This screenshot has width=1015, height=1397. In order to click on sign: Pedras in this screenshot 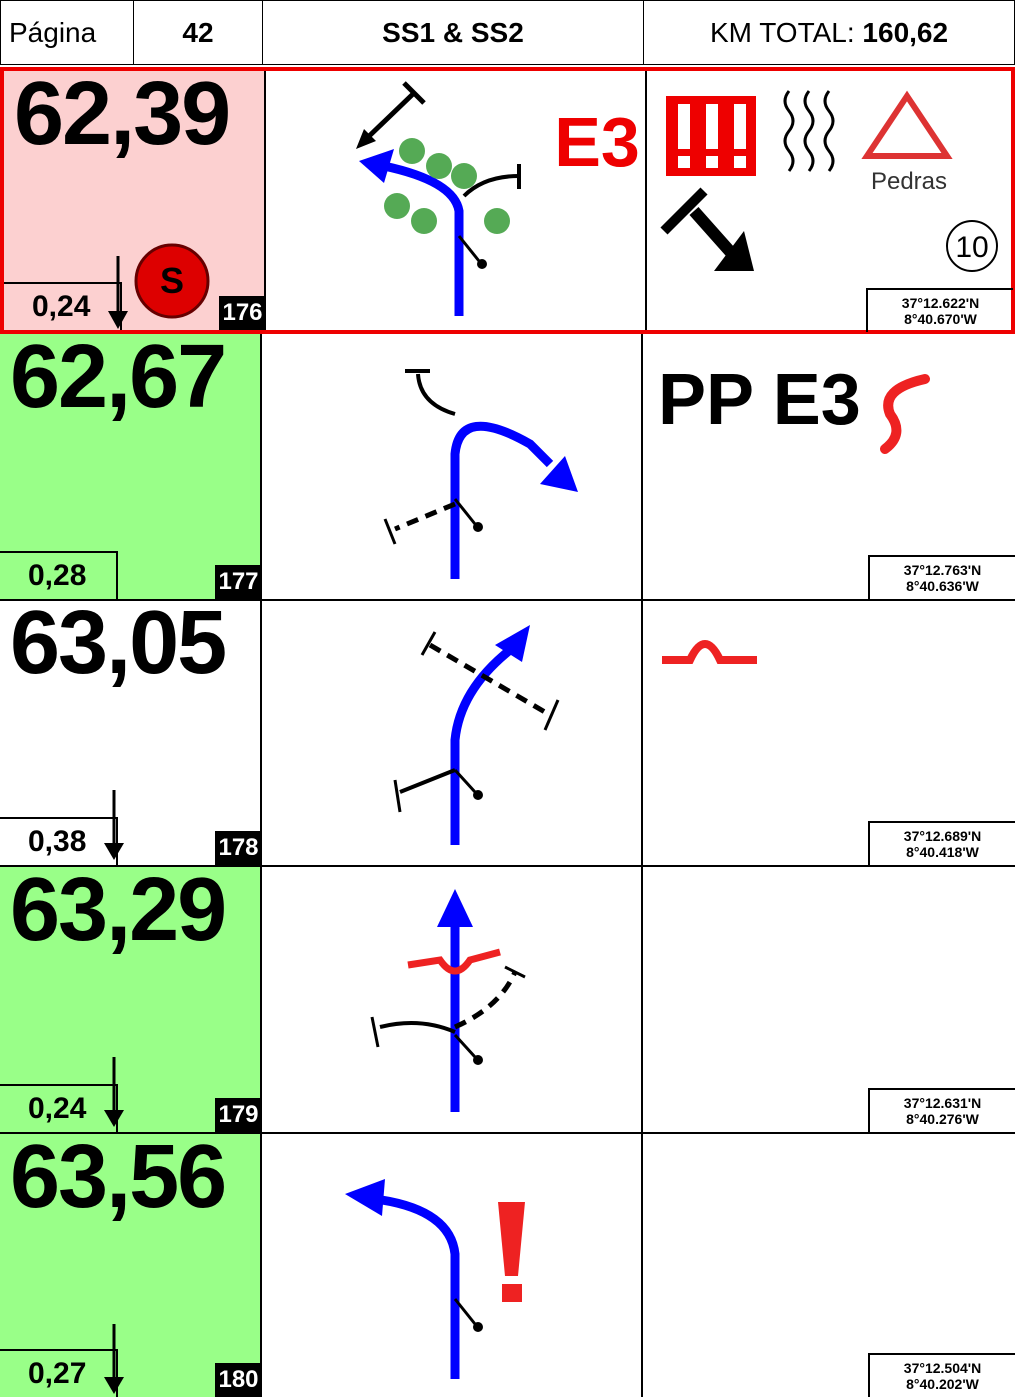, I will do `click(909, 181)`.